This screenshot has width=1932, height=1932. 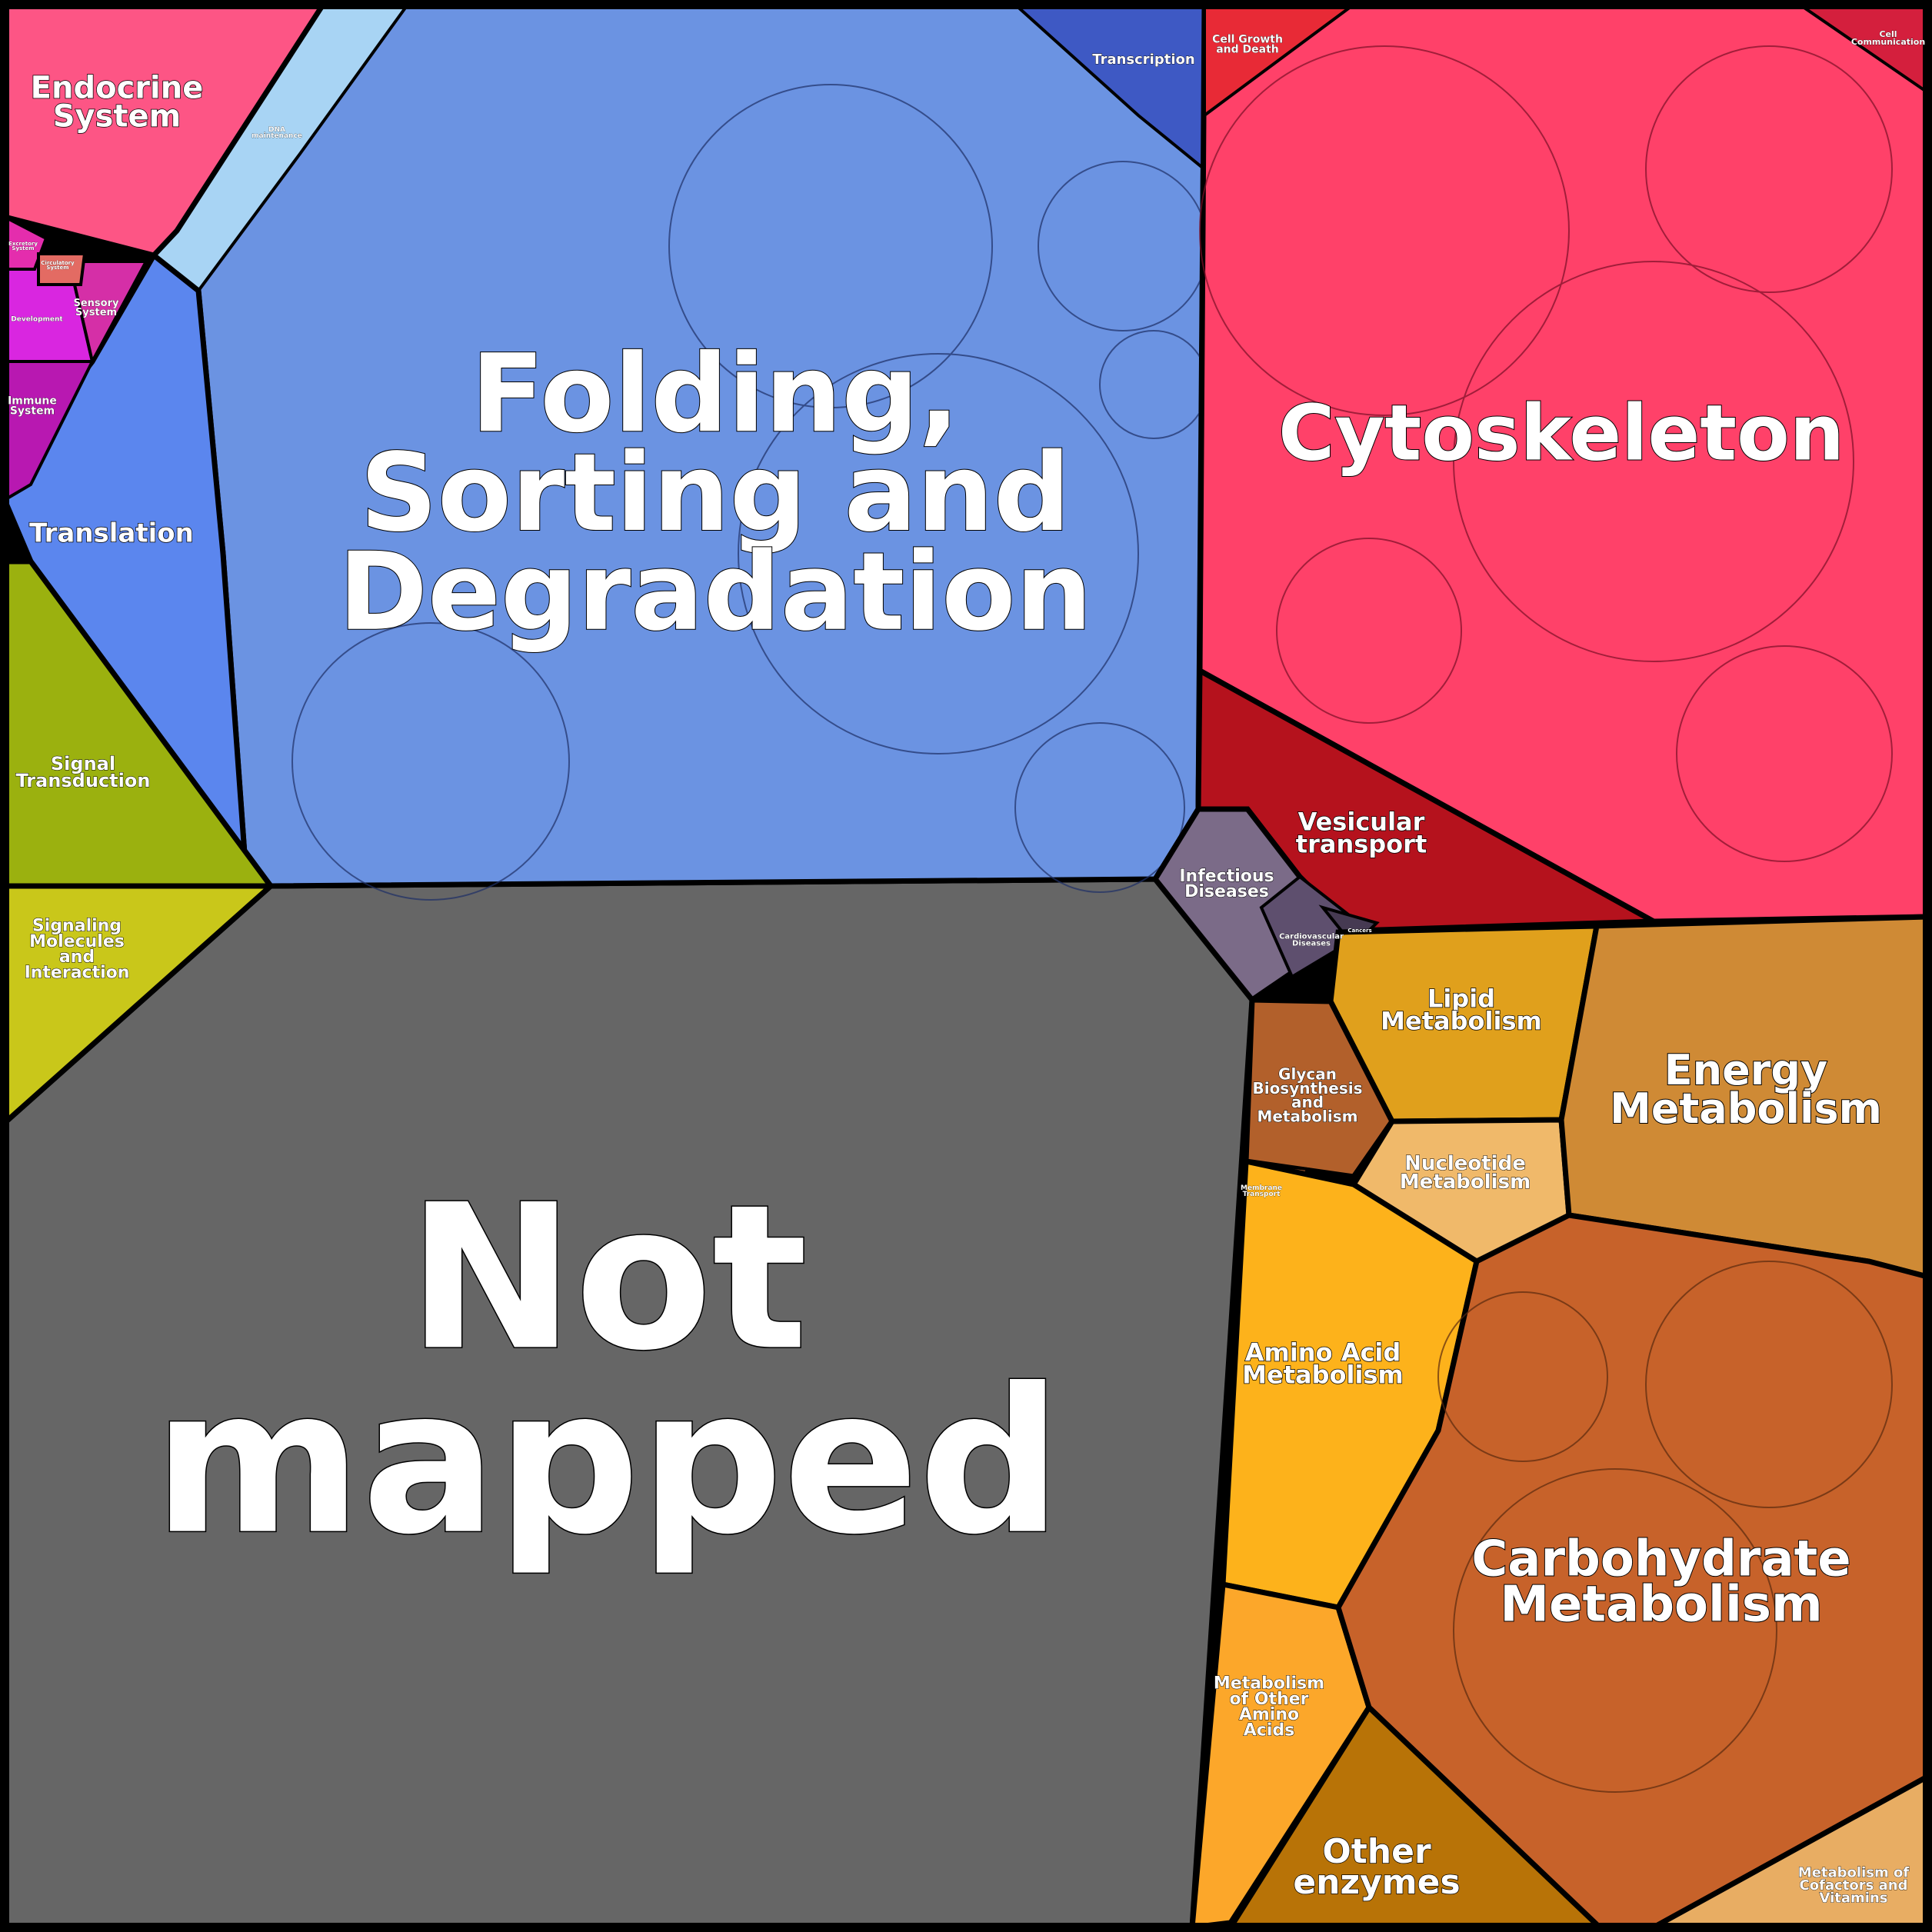 I want to click on label-cofactors: Metabolism of Cofactors and Vitamins, so click(x=1854, y=1885).